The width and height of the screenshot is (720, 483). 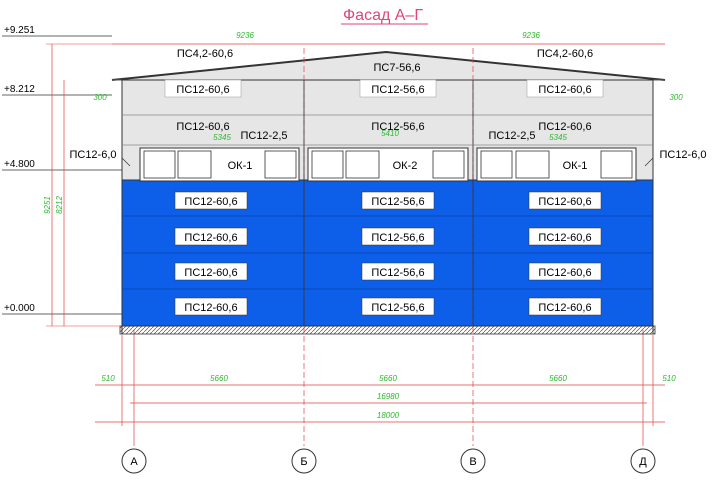 What do you see at coordinates (19, 30) in the screenshot?
I see `level-9251: +9.251` at bounding box center [19, 30].